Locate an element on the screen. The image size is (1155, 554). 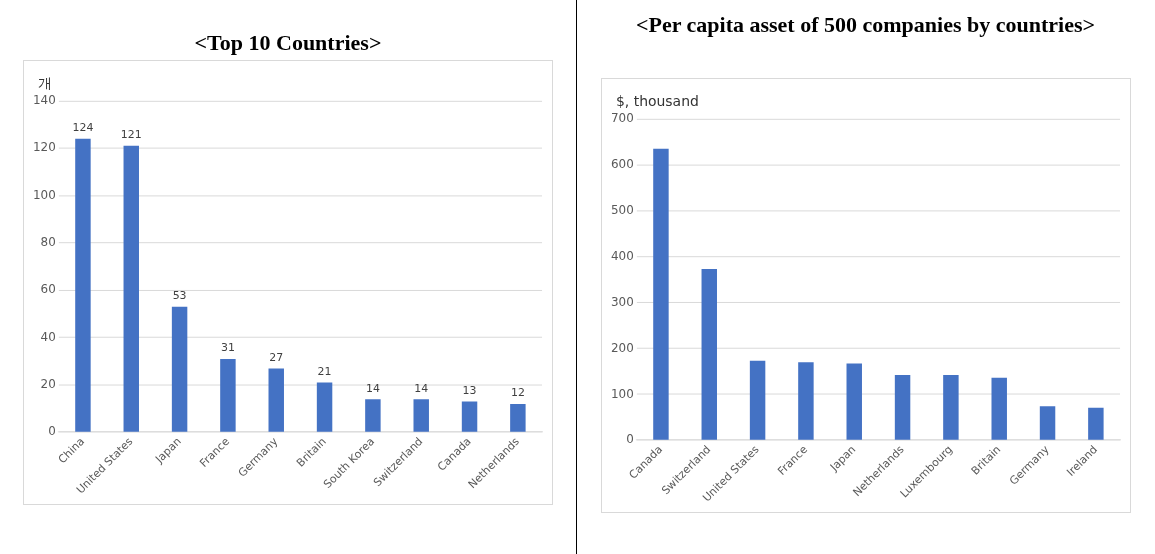
y-tick-label: 60 is located at coordinates (48, 289).